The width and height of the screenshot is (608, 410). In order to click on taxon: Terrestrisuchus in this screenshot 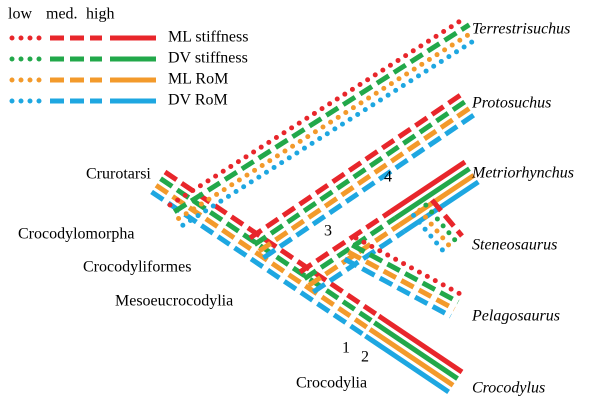, I will do `click(521, 29)`.